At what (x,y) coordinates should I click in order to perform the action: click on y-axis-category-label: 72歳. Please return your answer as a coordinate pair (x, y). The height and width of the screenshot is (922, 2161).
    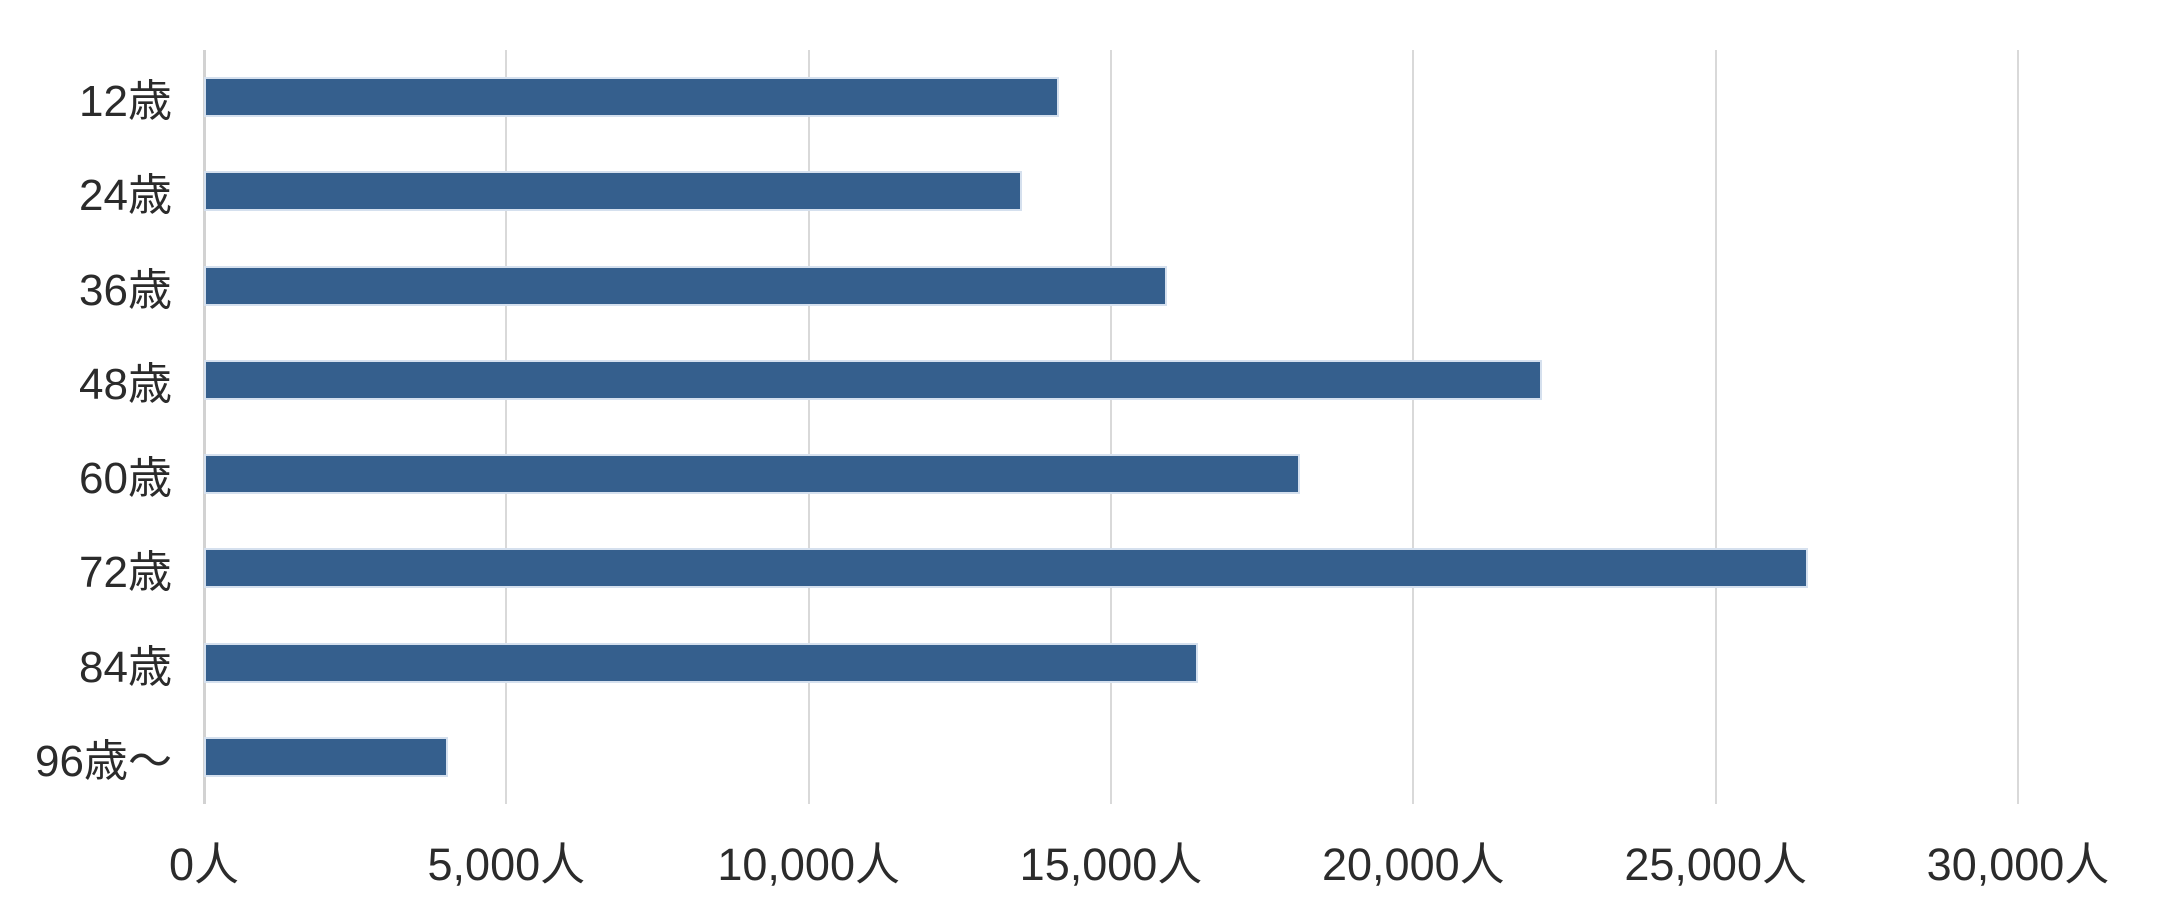
    Looking at the image, I should click on (125, 573).